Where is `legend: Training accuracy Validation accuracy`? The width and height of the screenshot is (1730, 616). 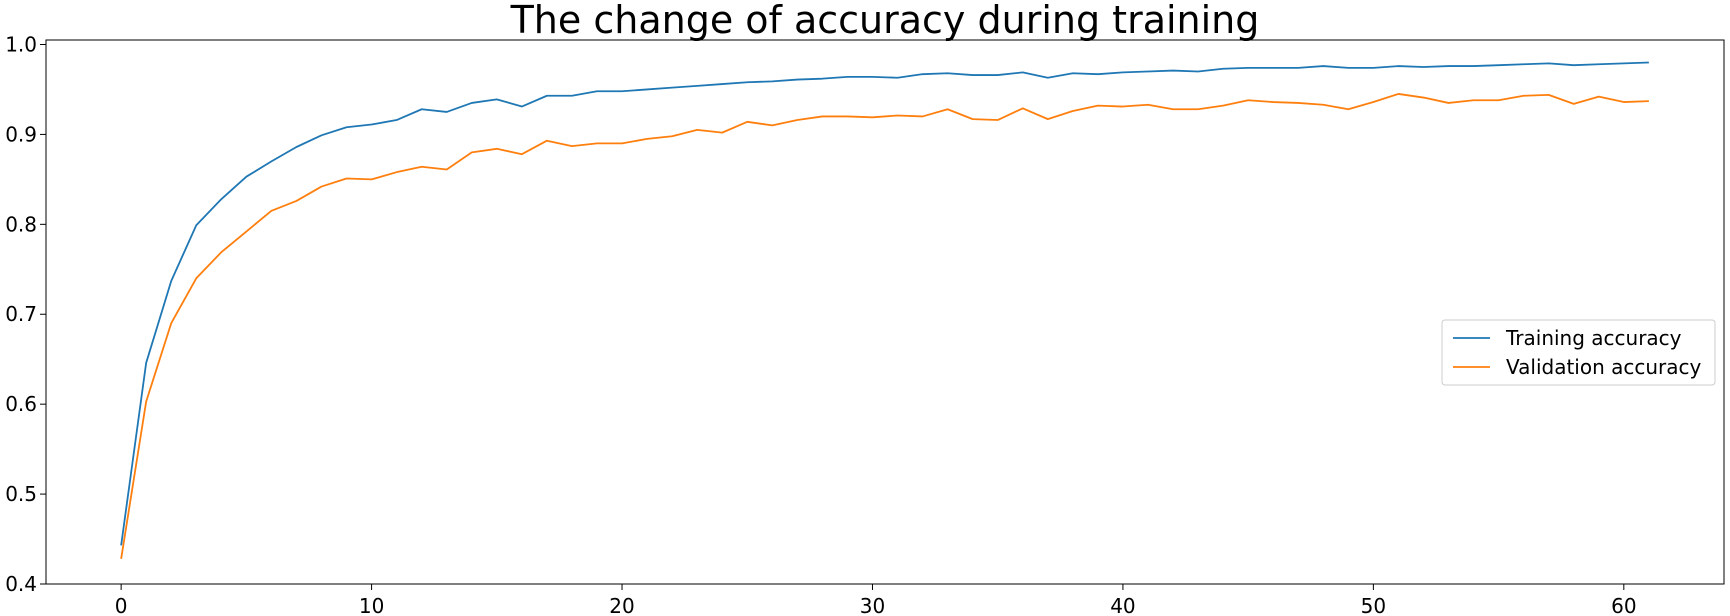
legend: Training accuracy Validation accuracy is located at coordinates (1578, 352).